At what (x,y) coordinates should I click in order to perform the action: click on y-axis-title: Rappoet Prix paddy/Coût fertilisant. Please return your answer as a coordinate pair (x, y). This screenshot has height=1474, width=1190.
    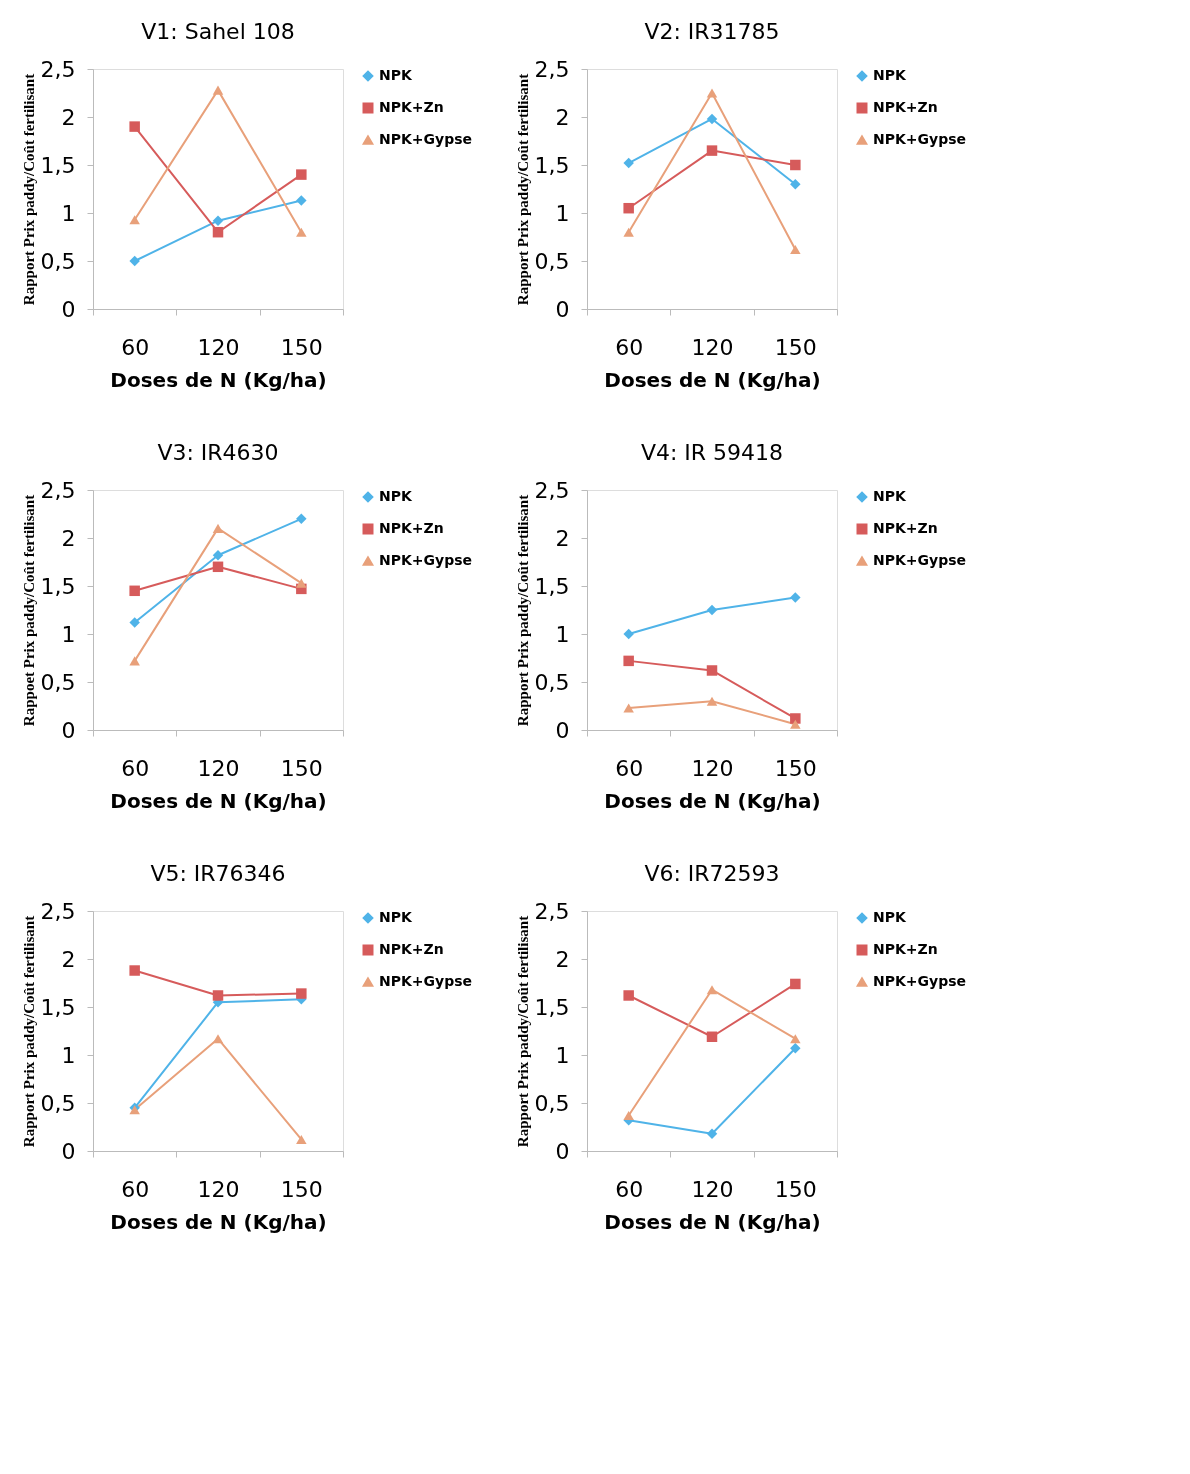
    Looking at the image, I should click on (28, 610).